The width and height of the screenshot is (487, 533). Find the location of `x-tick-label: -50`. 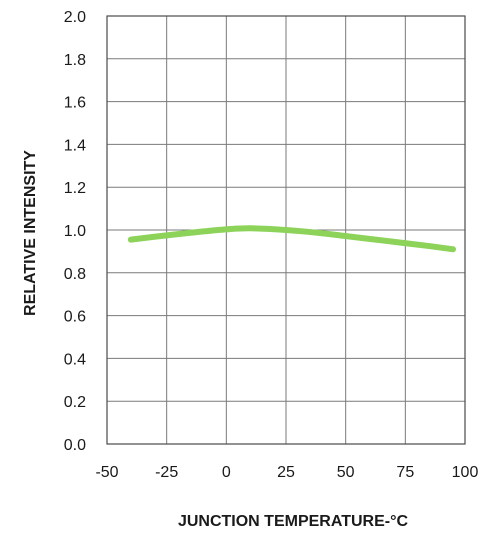

x-tick-label: -50 is located at coordinates (106, 472).